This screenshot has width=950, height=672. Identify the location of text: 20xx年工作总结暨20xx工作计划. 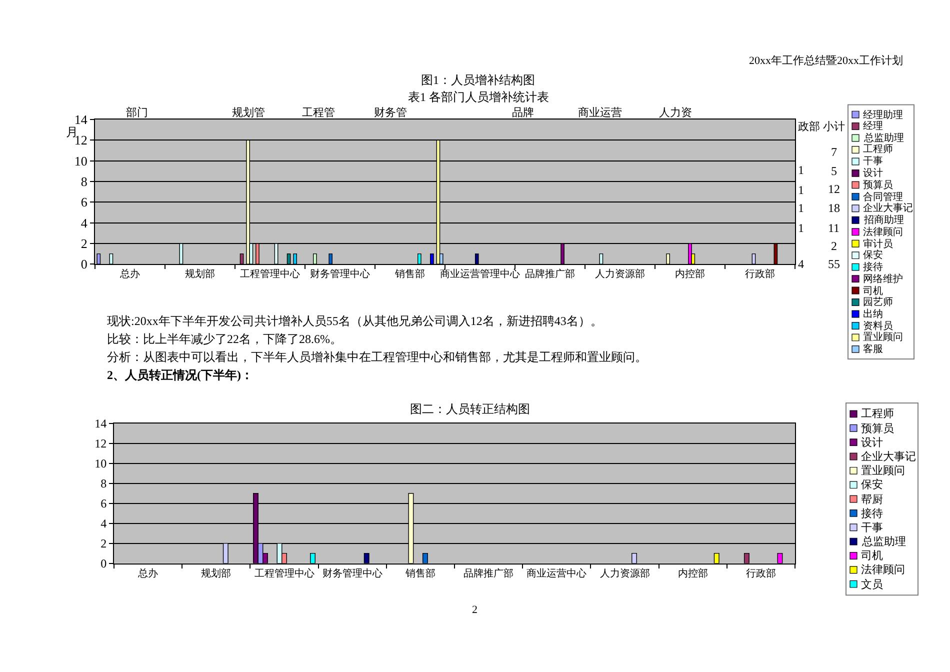
(826, 60).